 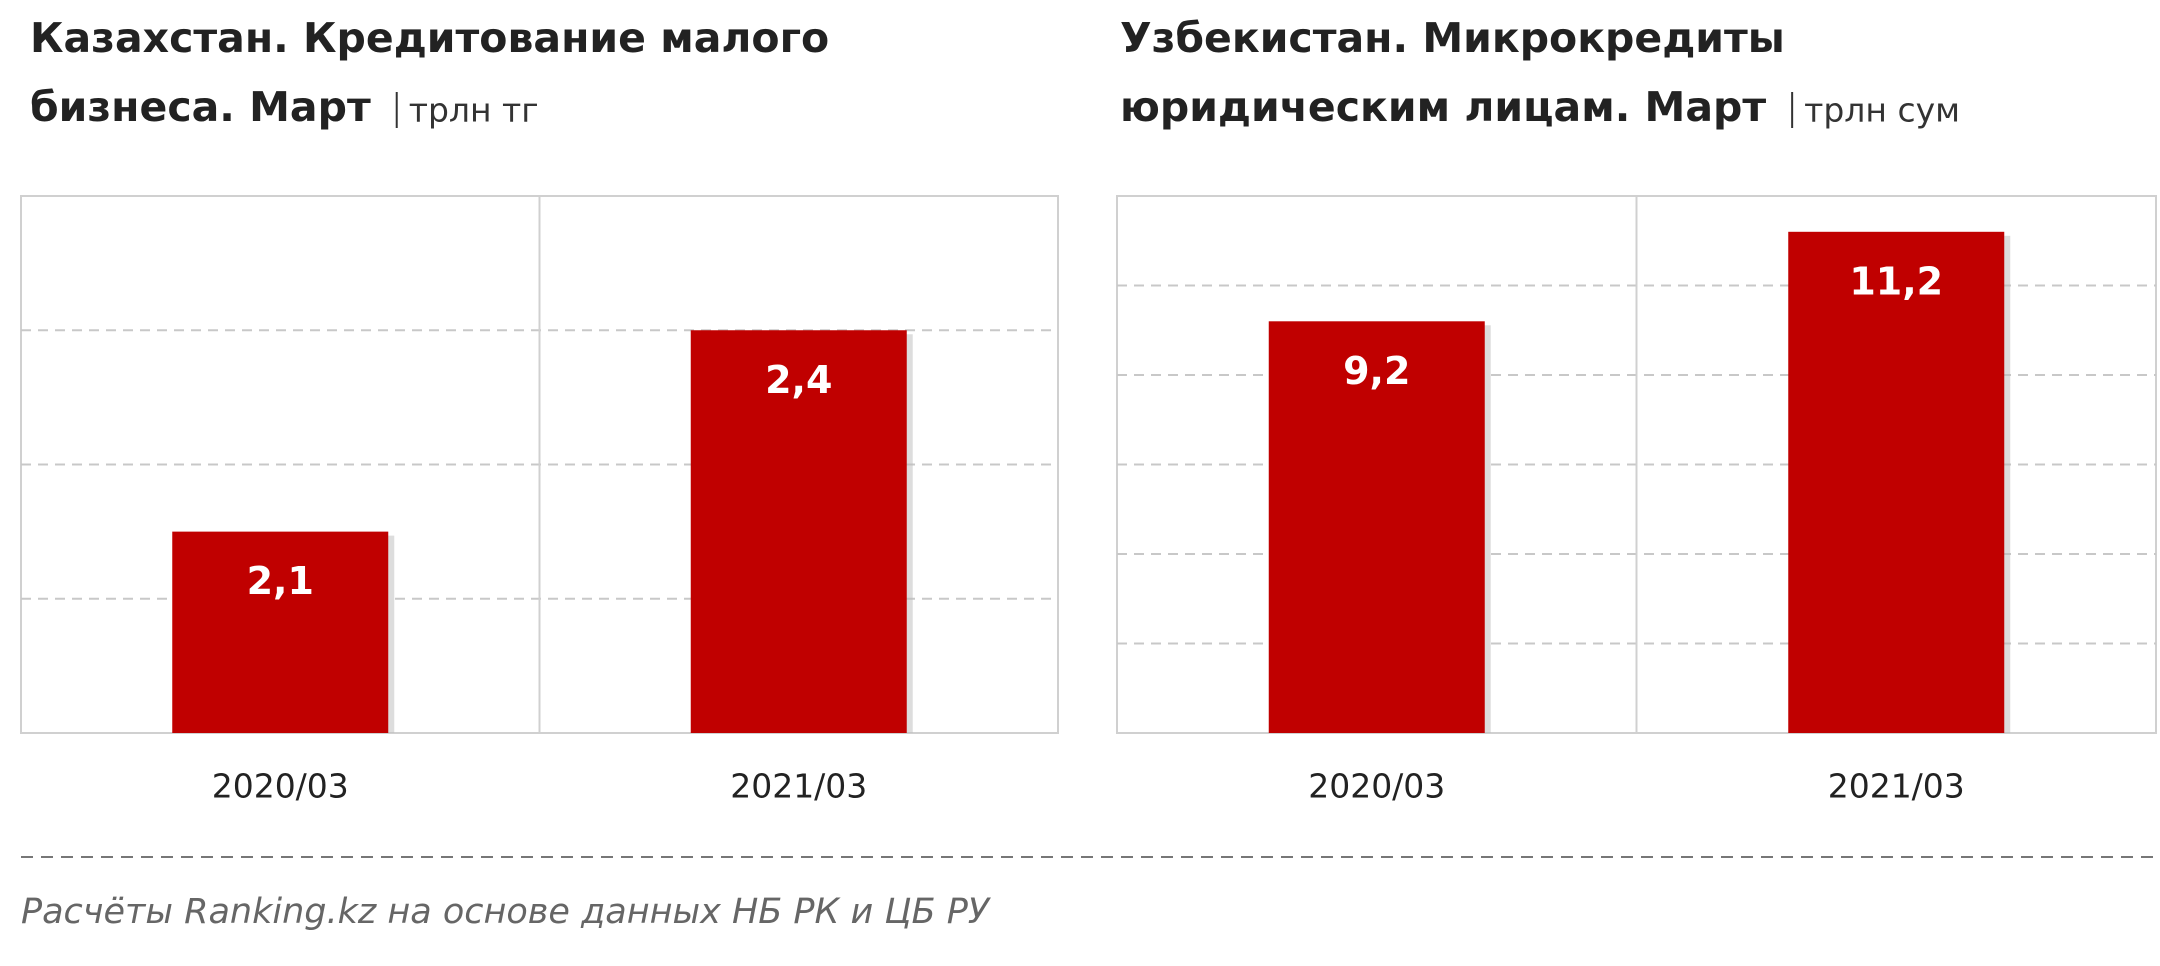 I want to click on data-label: 9,2, so click(x=1376, y=371).